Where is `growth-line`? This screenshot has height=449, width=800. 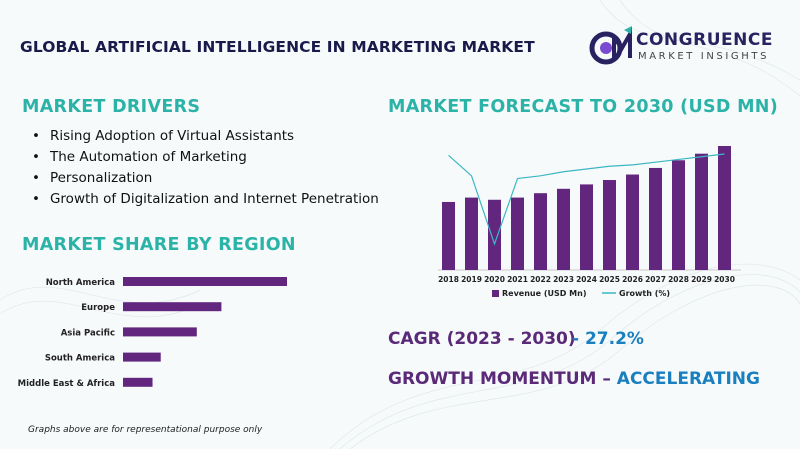
growth-line is located at coordinates (586, 199).